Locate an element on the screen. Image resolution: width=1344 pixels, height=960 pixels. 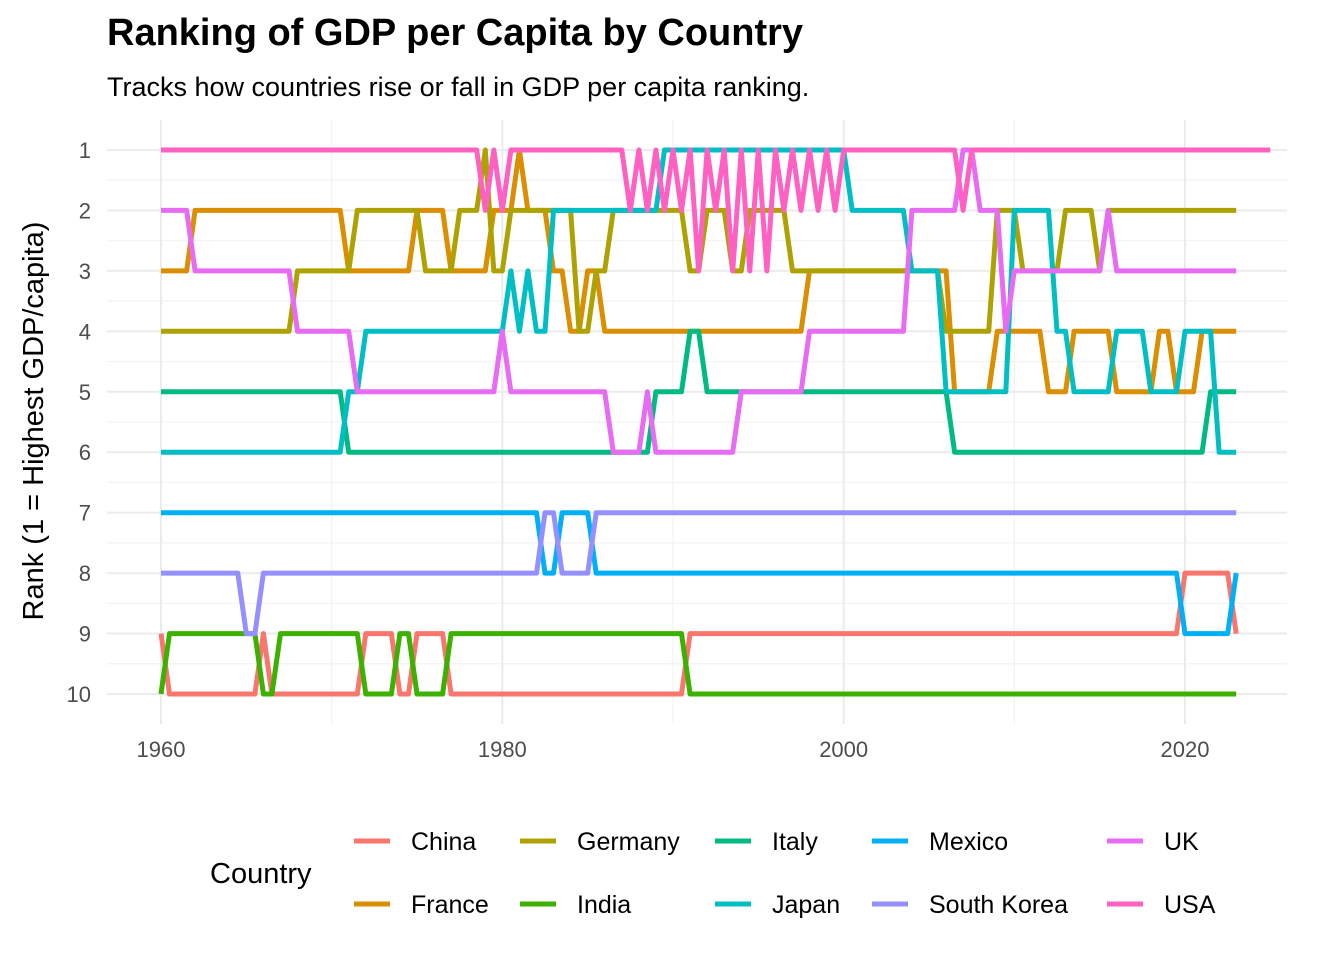
series-line-south-korea is located at coordinates (699, 573).